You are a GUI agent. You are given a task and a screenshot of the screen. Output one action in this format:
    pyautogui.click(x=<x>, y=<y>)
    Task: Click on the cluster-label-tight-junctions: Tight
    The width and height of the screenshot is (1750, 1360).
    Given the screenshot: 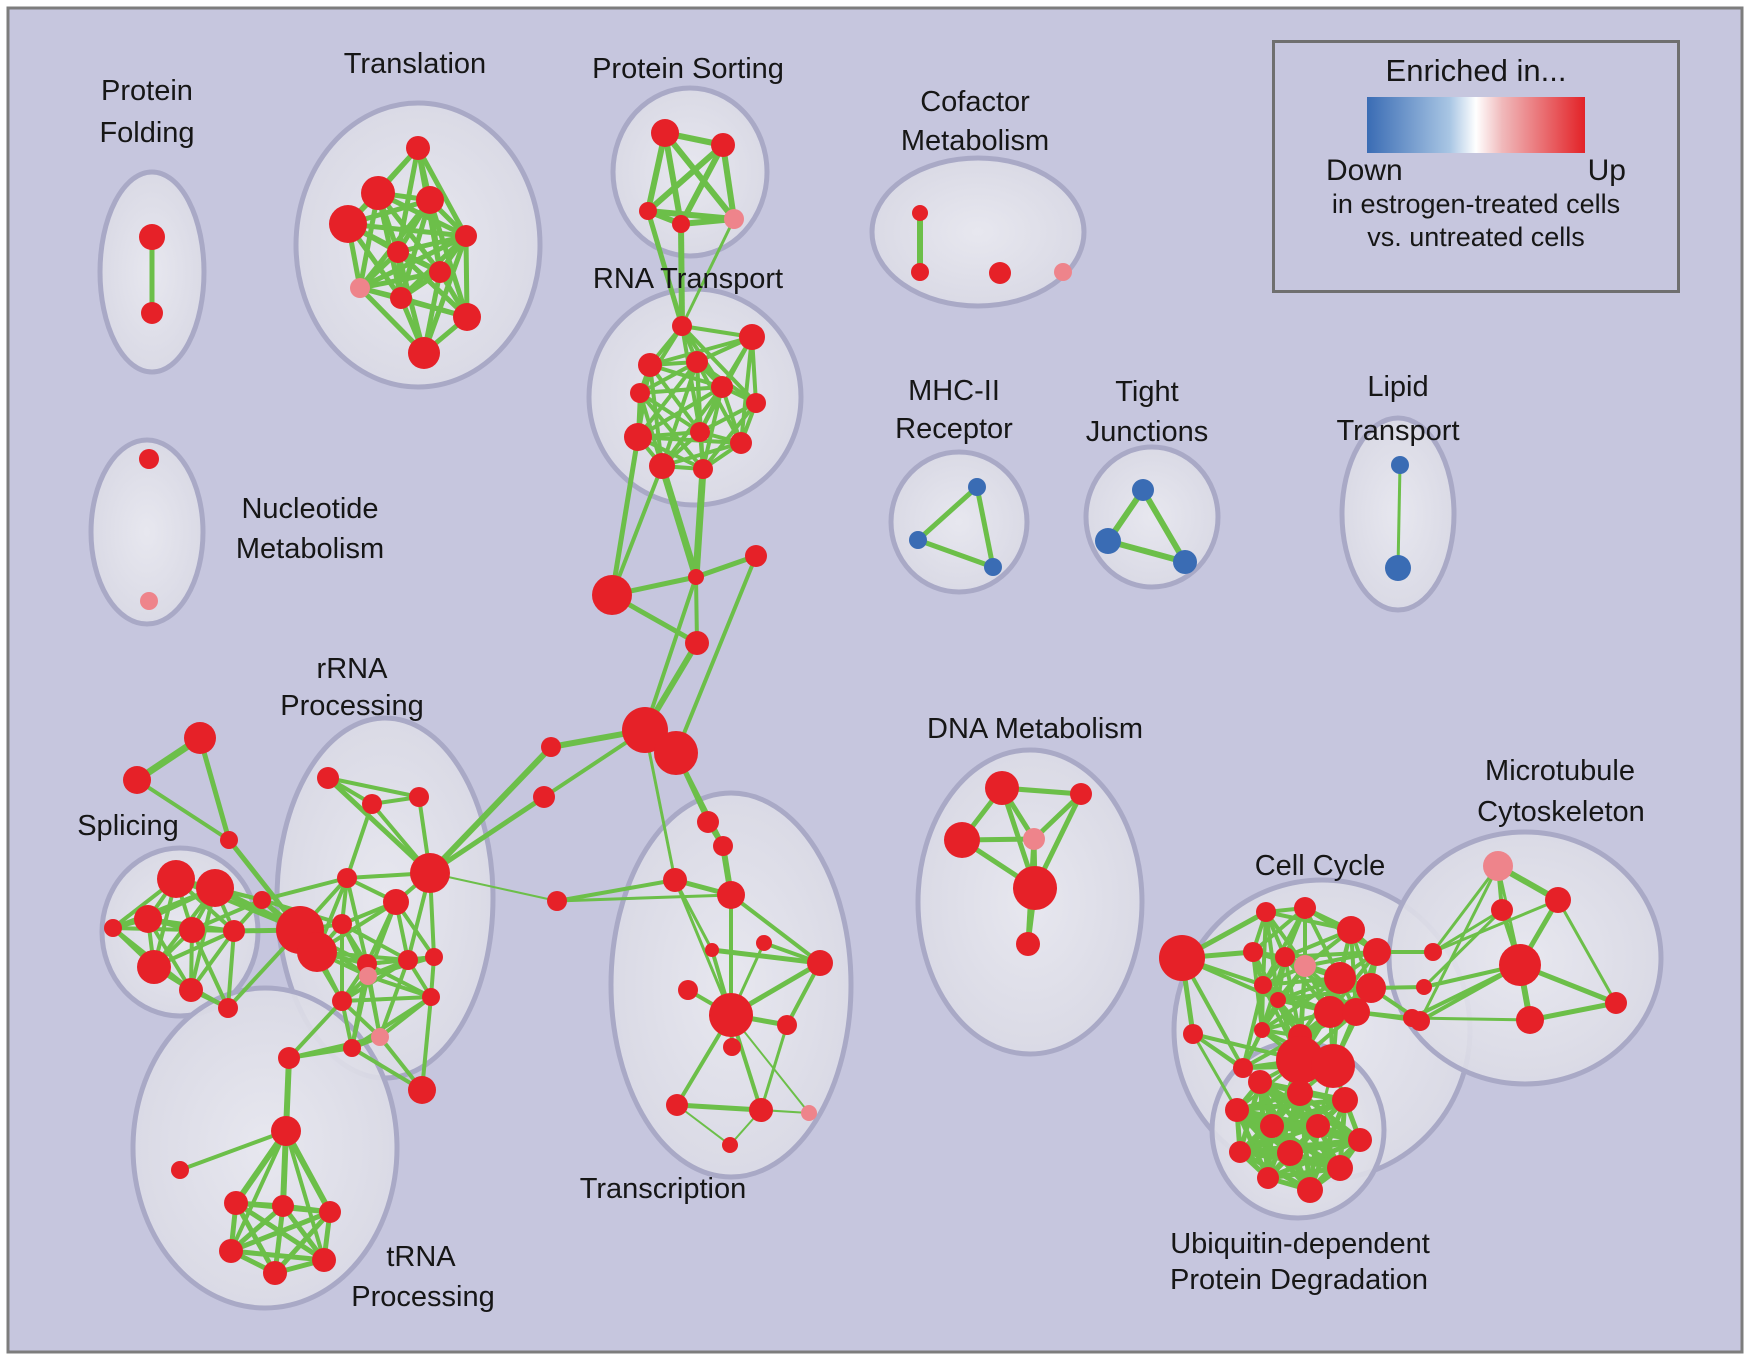 What is the action you would take?
    pyautogui.click(x=1146, y=392)
    